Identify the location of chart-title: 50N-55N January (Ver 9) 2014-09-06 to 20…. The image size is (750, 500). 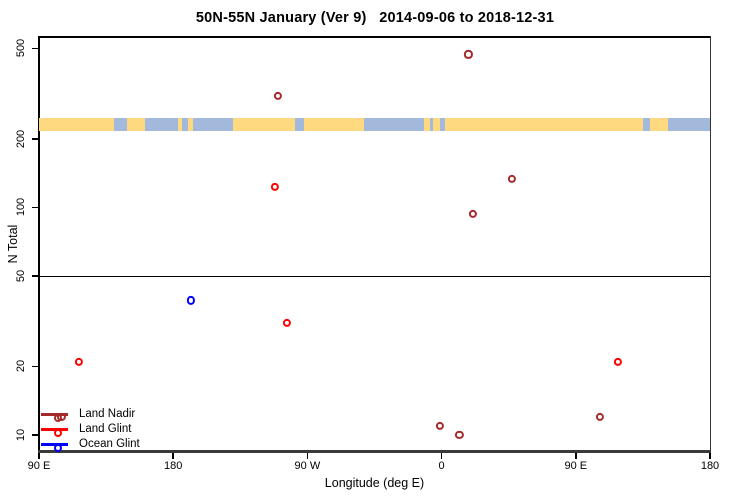
(375, 18).